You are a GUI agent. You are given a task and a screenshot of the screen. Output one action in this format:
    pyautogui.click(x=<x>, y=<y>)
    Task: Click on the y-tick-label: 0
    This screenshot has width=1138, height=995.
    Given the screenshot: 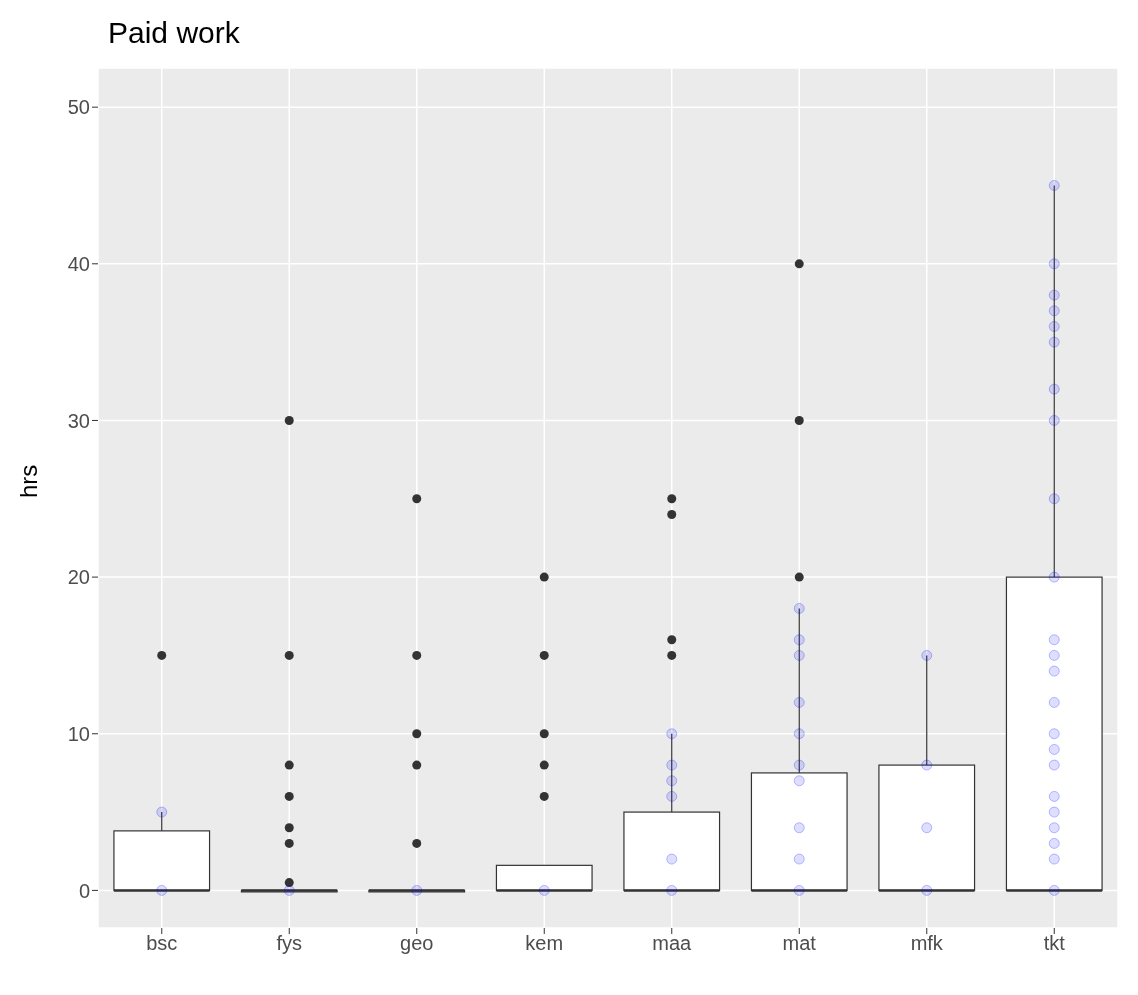 What is the action you would take?
    pyautogui.click(x=84, y=890)
    